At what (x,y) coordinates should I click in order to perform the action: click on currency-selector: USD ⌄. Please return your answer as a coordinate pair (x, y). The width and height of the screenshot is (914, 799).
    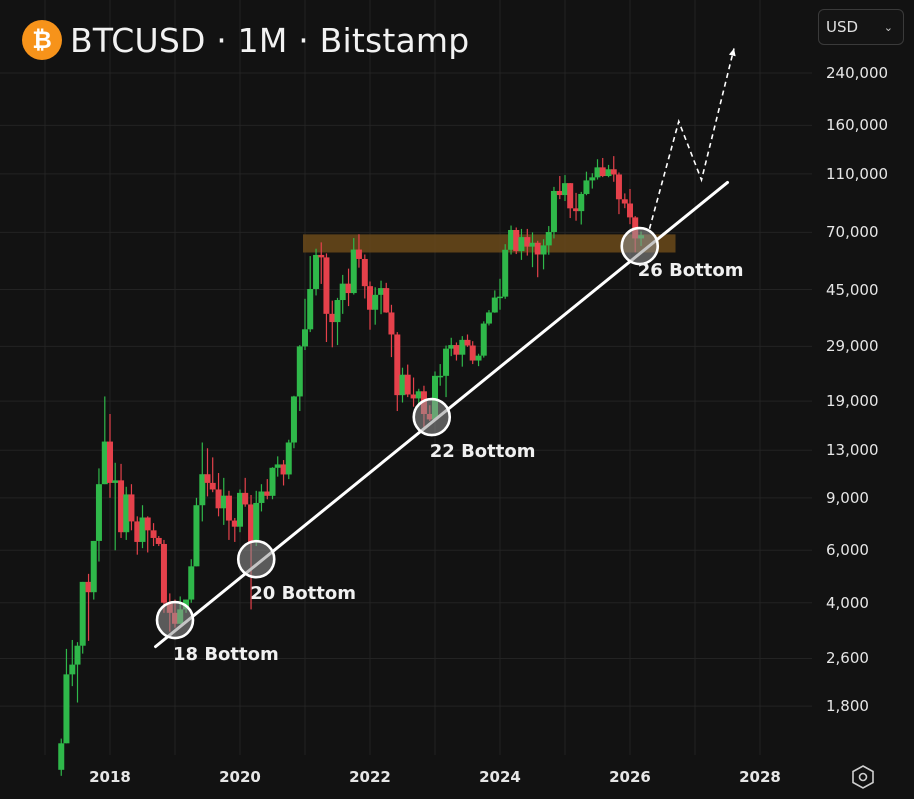
    Looking at the image, I should click on (861, 27).